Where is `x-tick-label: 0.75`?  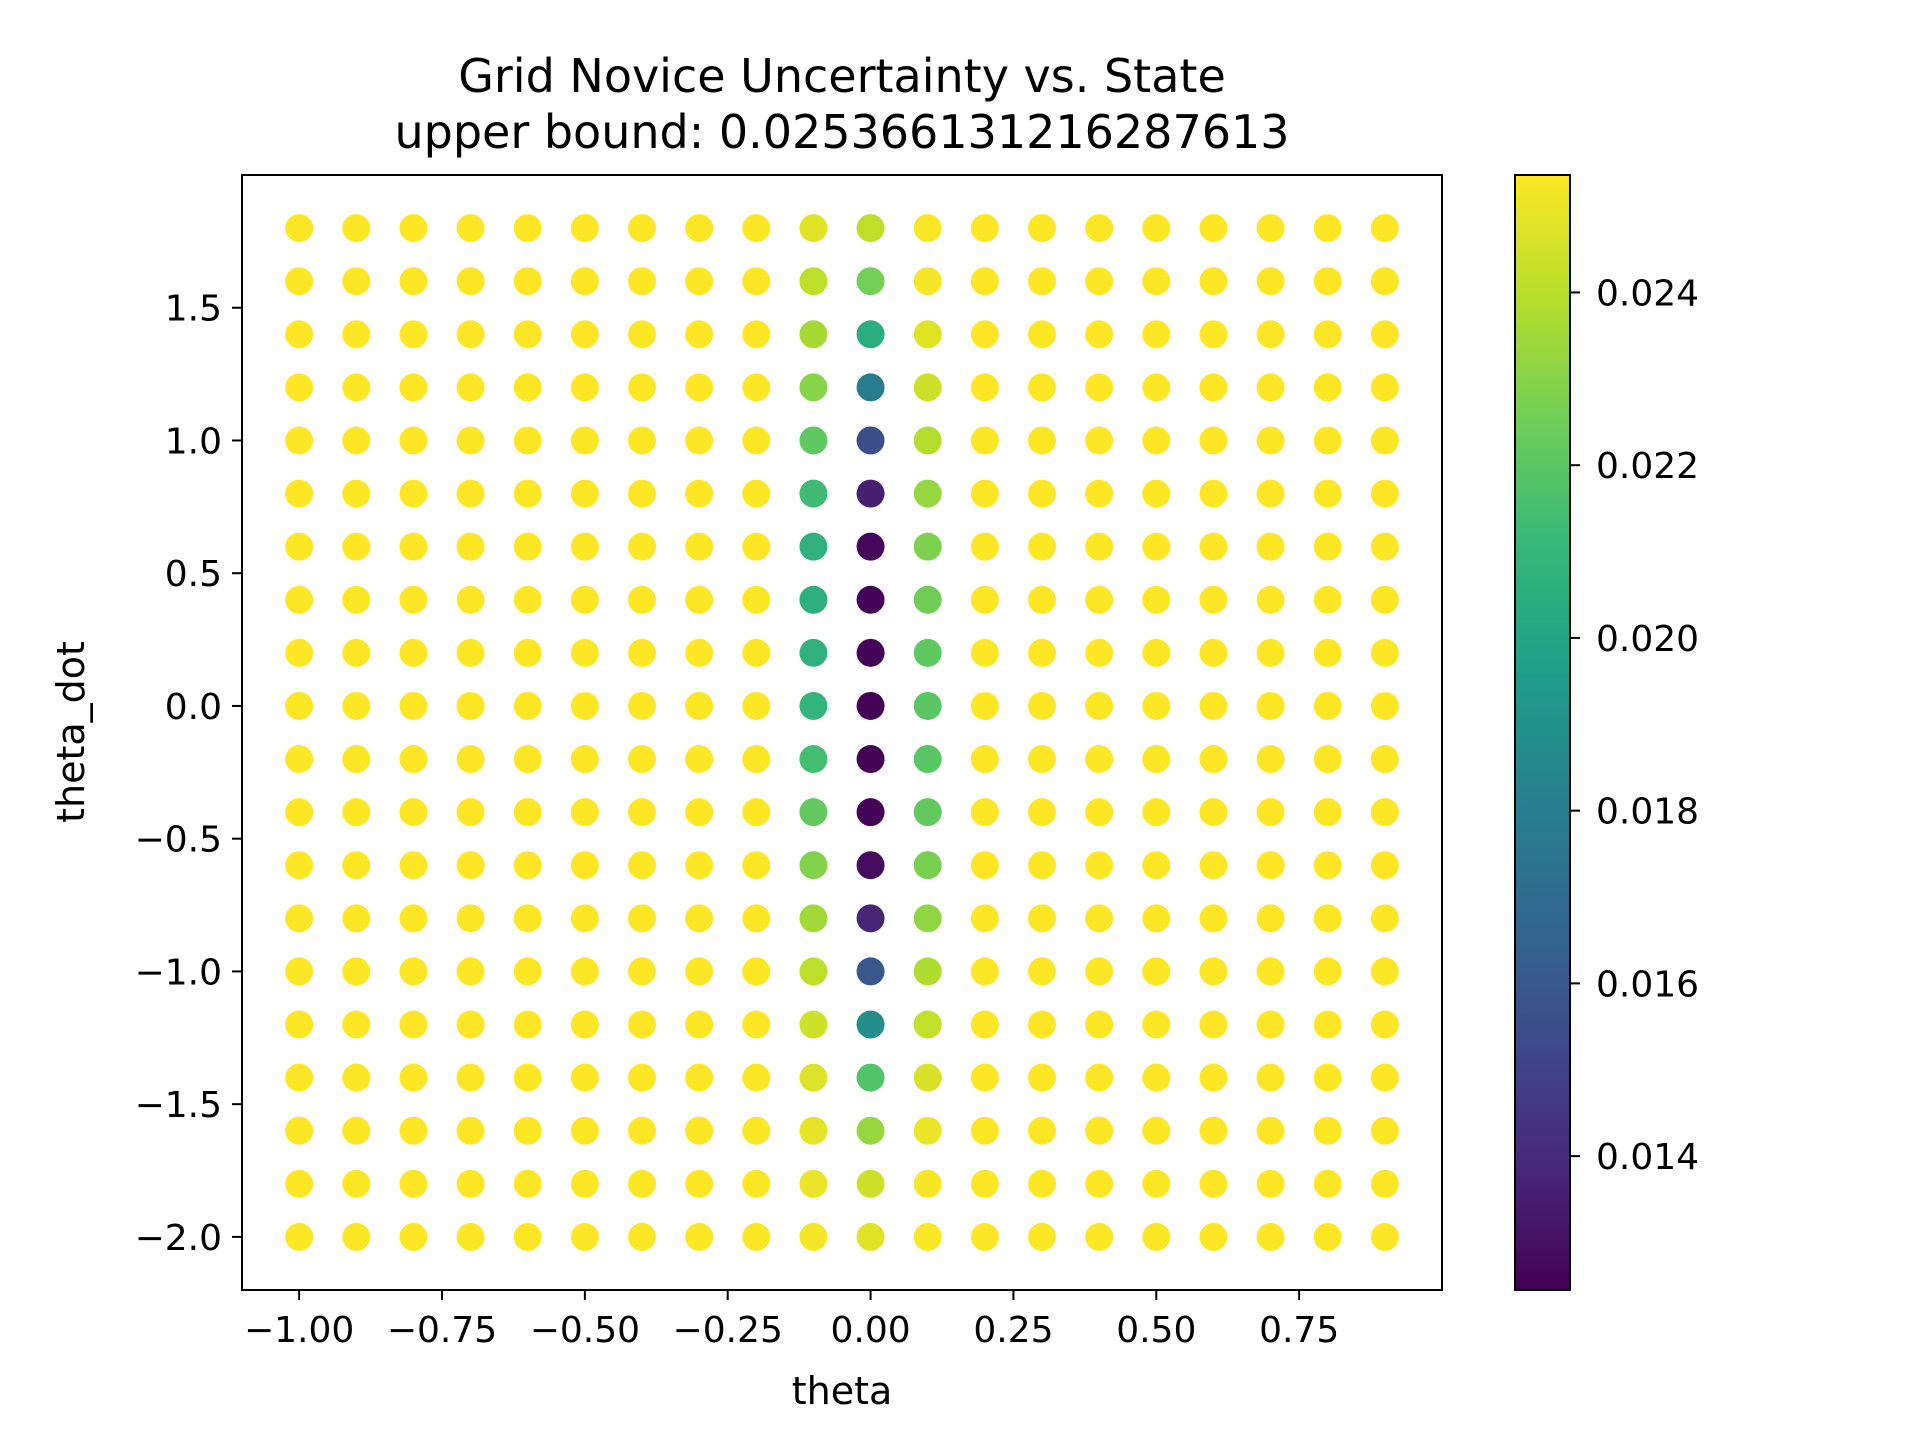 x-tick-label: 0.75 is located at coordinates (1299, 1330).